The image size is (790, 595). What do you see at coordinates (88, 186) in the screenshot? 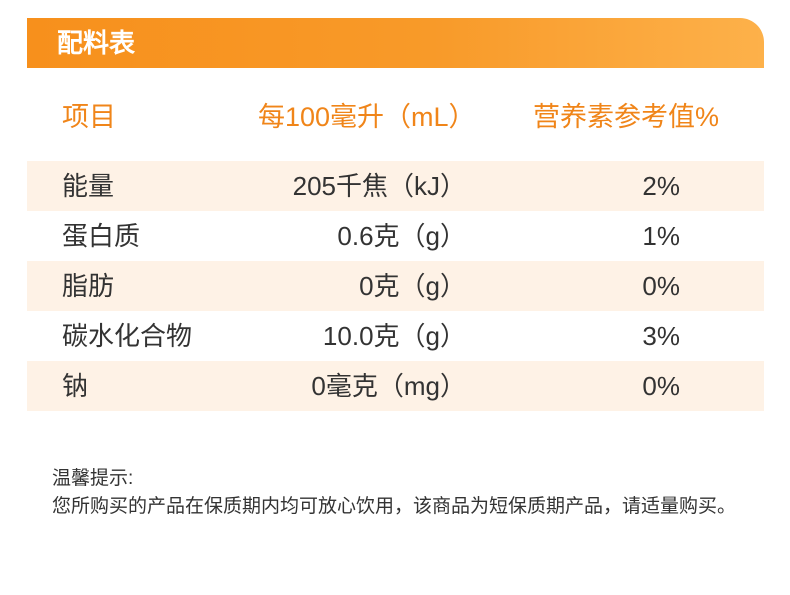
I see `row-item: 能量` at bounding box center [88, 186].